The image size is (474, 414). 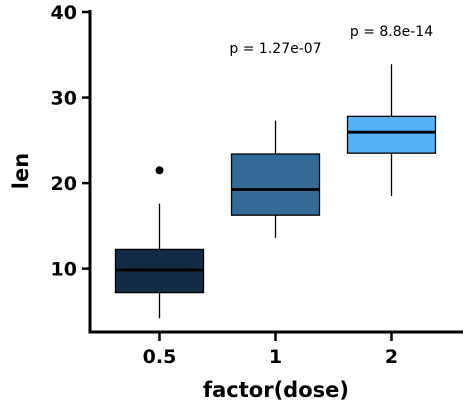 I want to click on x-axis-title: factor(dose), so click(x=276, y=390).